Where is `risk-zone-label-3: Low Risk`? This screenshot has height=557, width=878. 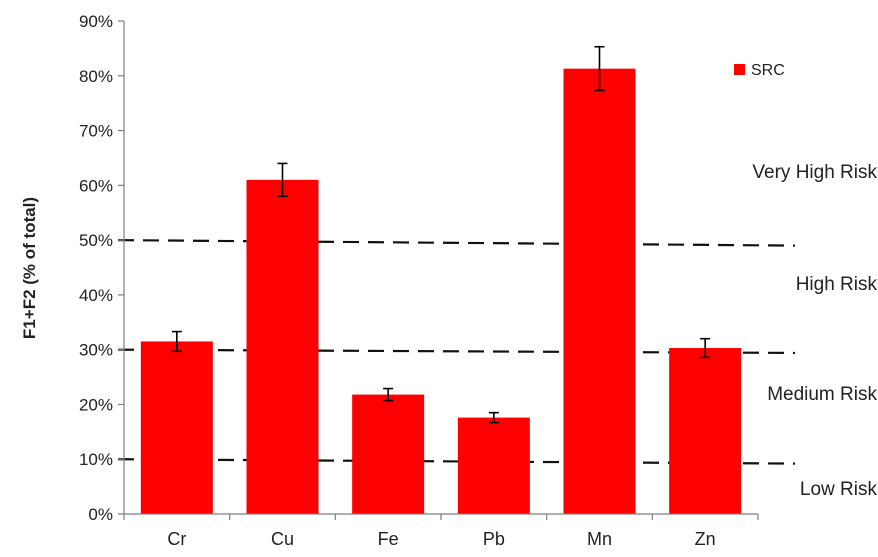 risk-zone-label-3: Low Risk is located at coordinates (839, 489).